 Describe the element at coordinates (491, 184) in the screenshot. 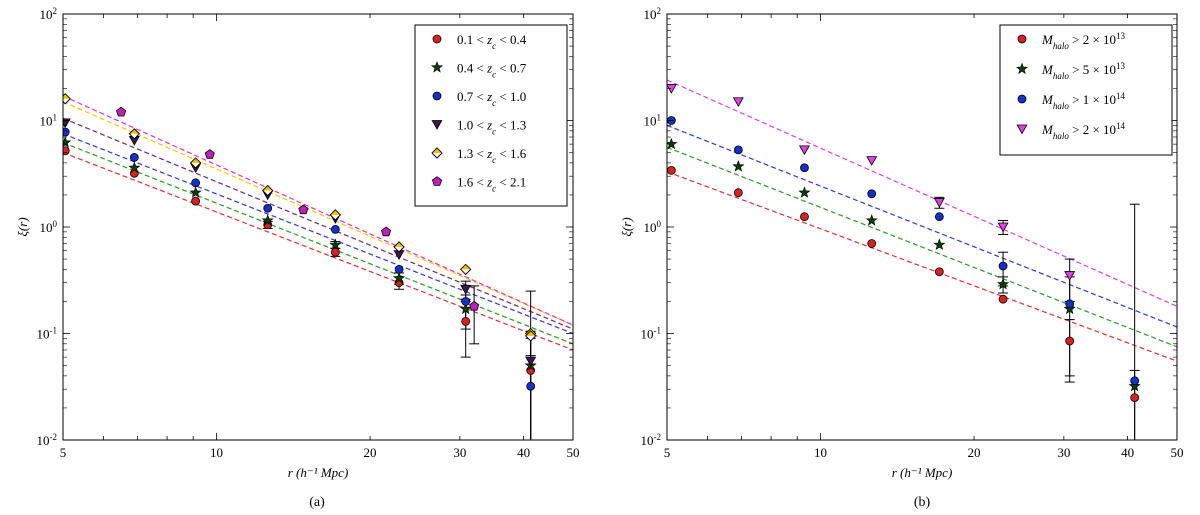

I see `legend-label-6: 1.6 < zc < 2.1` at that location.